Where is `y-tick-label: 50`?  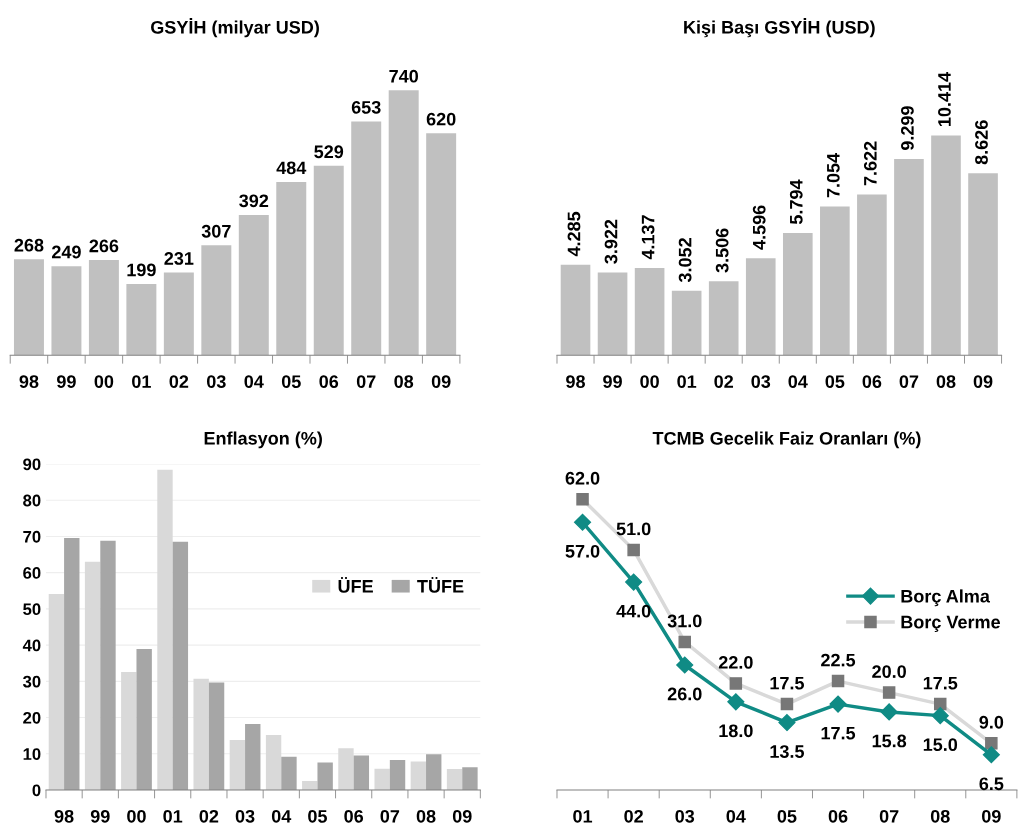
y-tick-label: 50 is located at coordinates (32, 609).